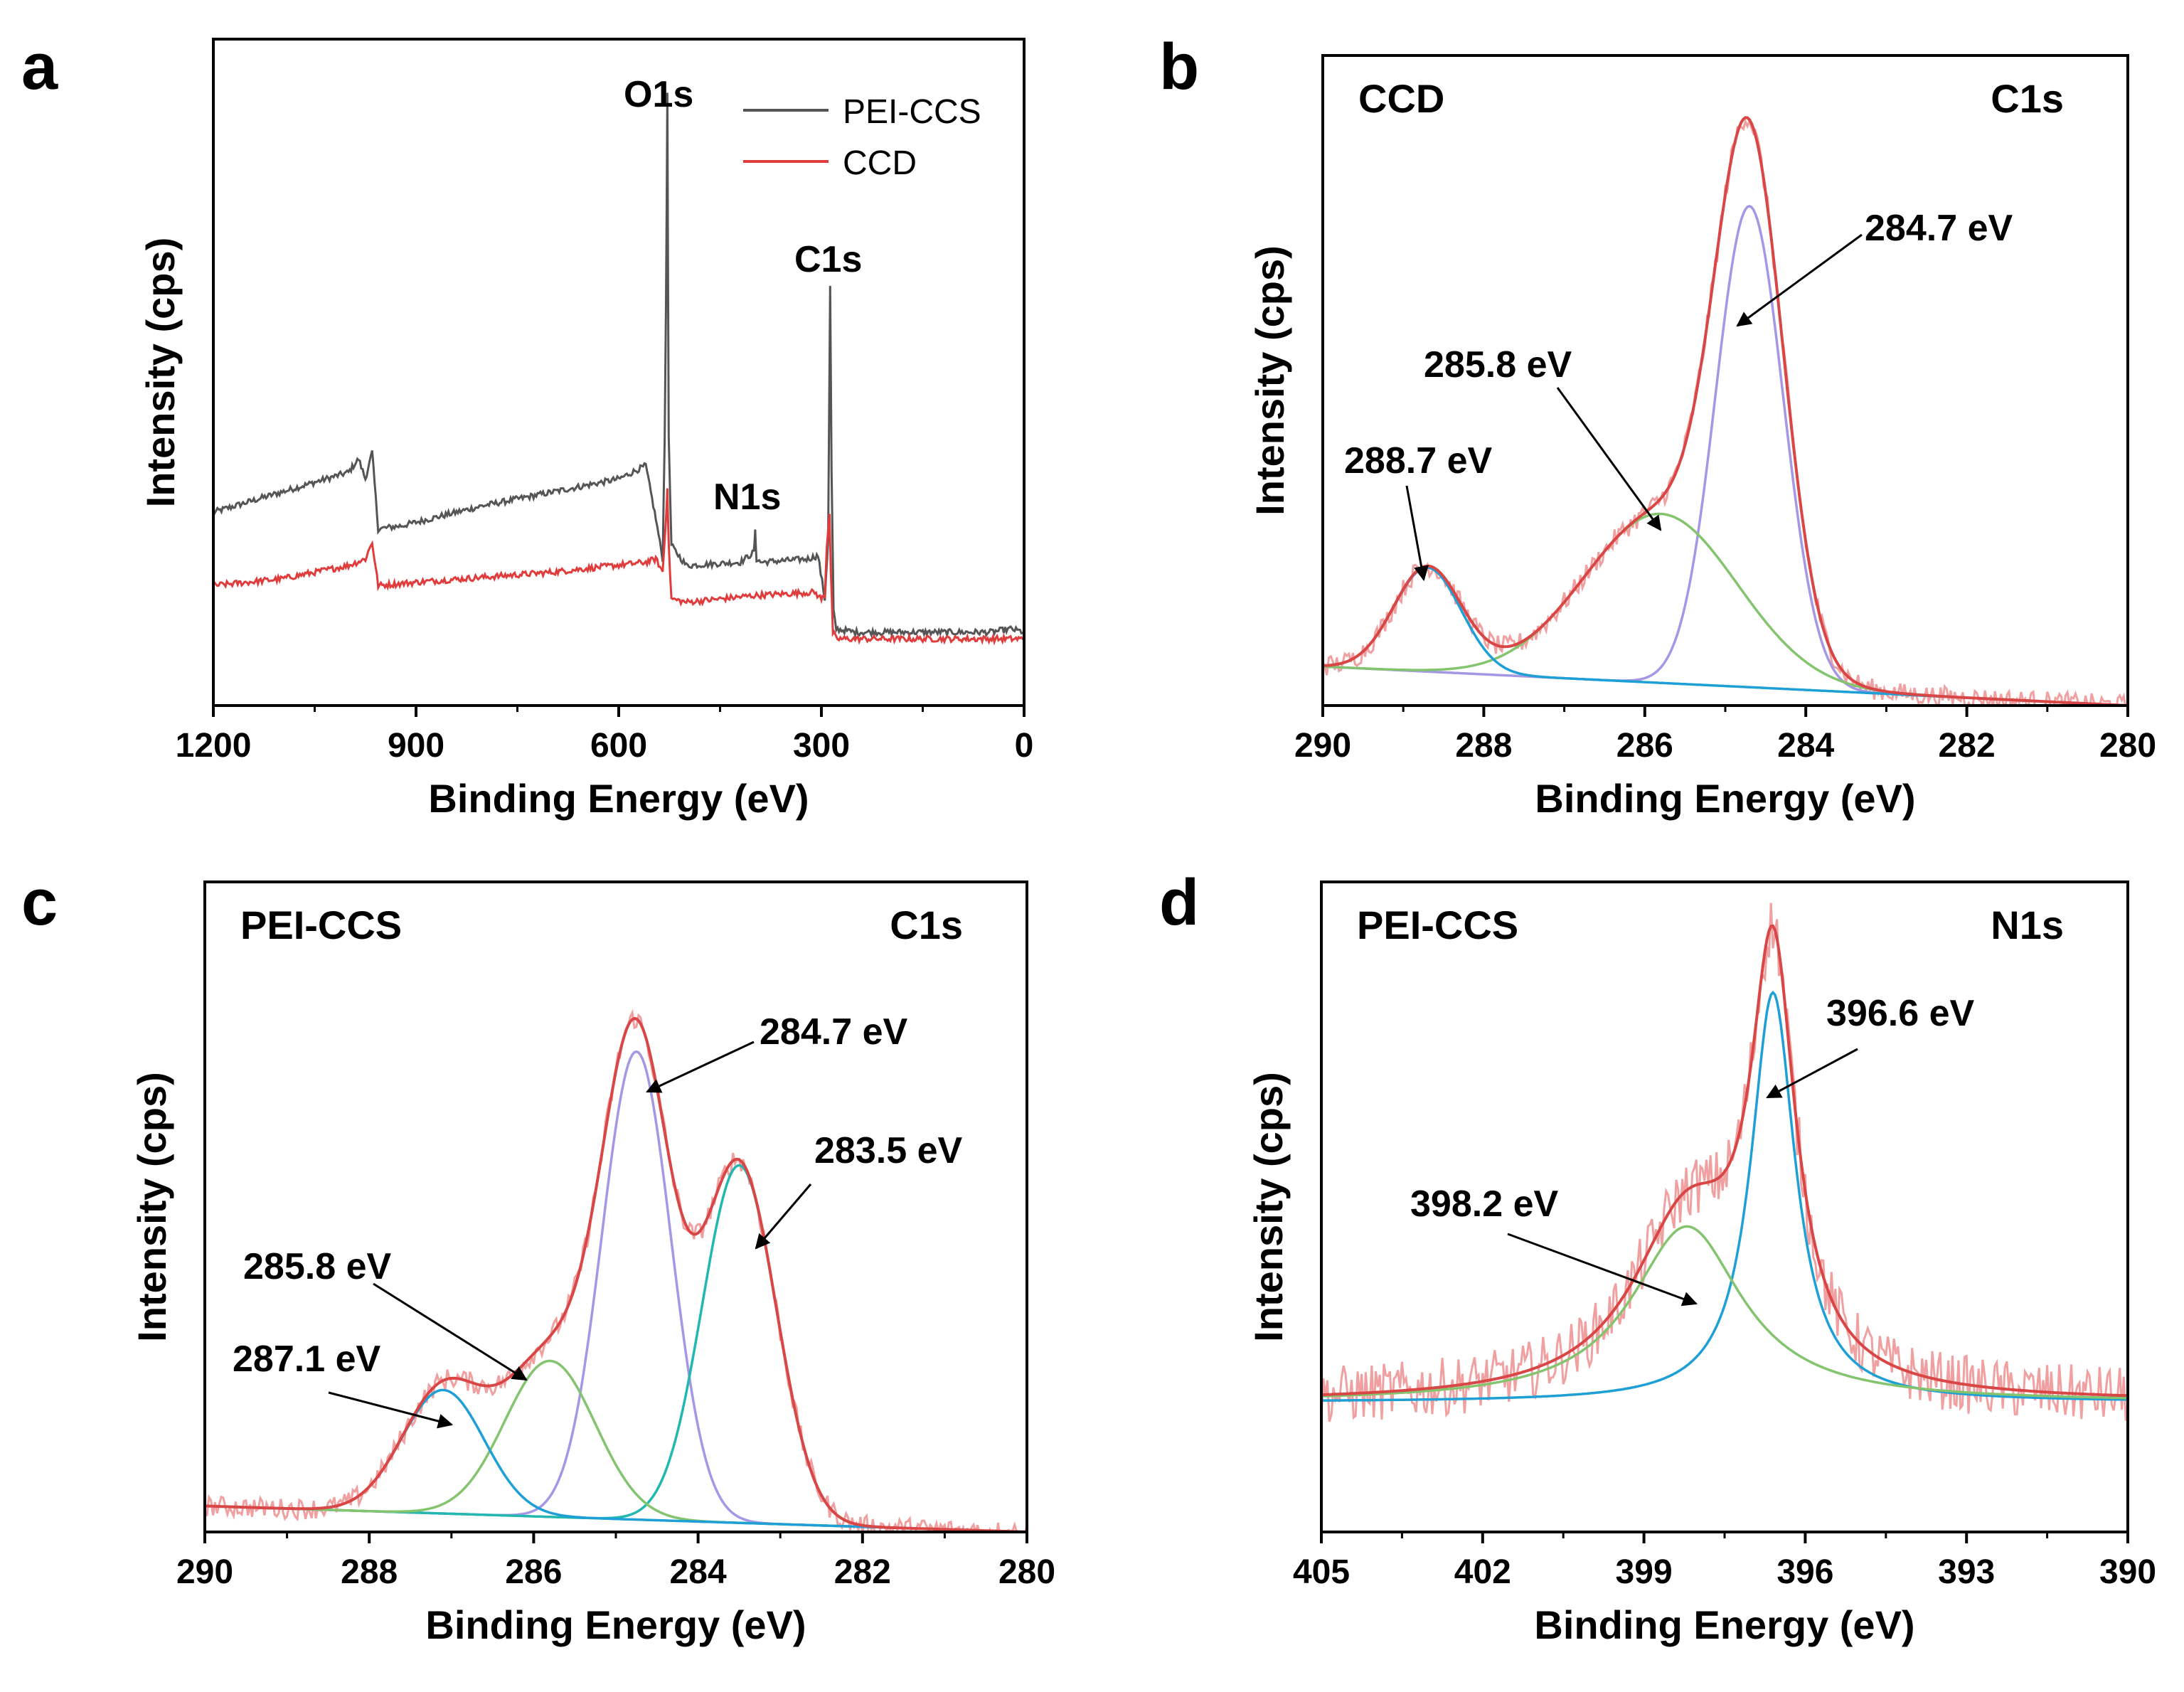 This screenshot has width=2184, height=1692. I want to click on fit-component-284.75, so click(616, 1291).